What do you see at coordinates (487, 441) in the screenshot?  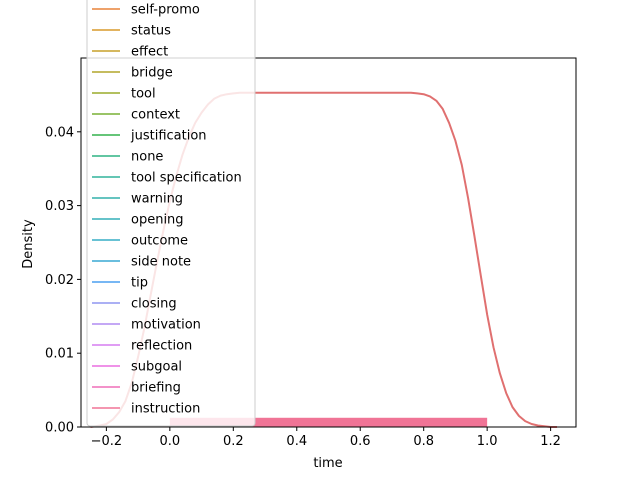 I see `x-tick-label: 1.0` at bounding box center [487, 441].